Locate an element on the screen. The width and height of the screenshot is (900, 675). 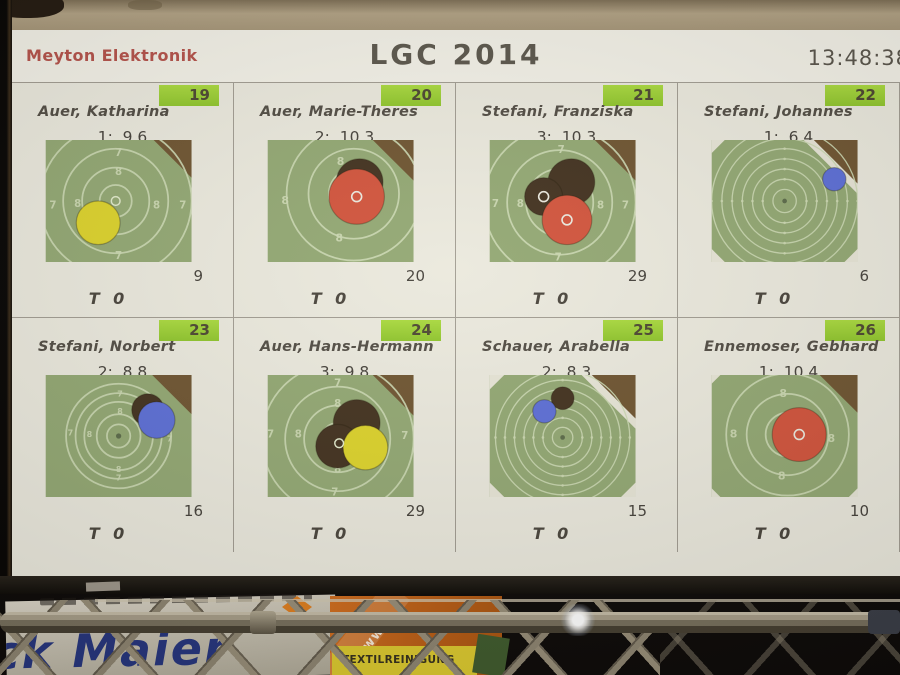
screen-casing is located at coordinates (450, 585).